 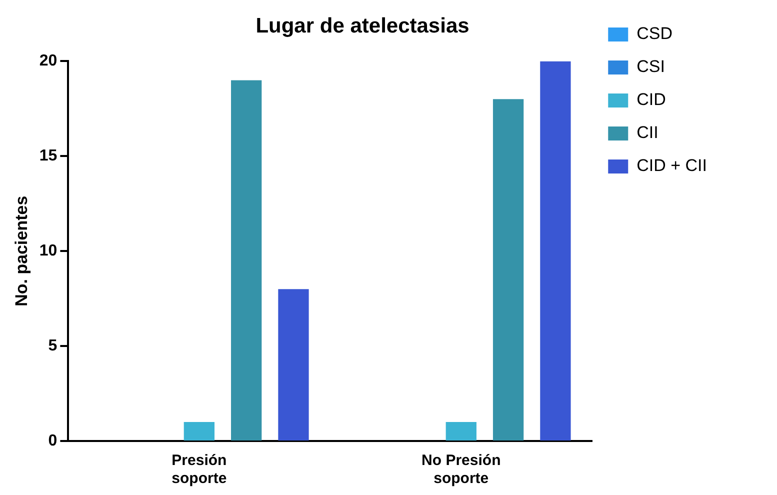 I want to click on x-tick-label: Presión soporte, so click(x=199, y=470).